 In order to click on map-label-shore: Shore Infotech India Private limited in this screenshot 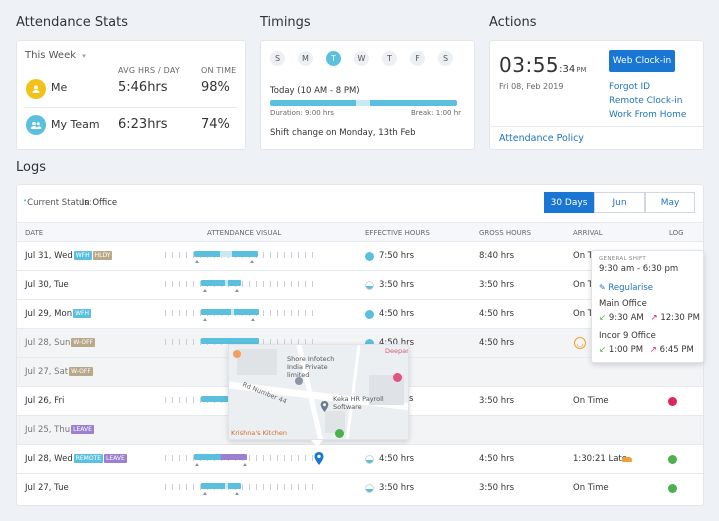, I will do `click(311, 367)`.